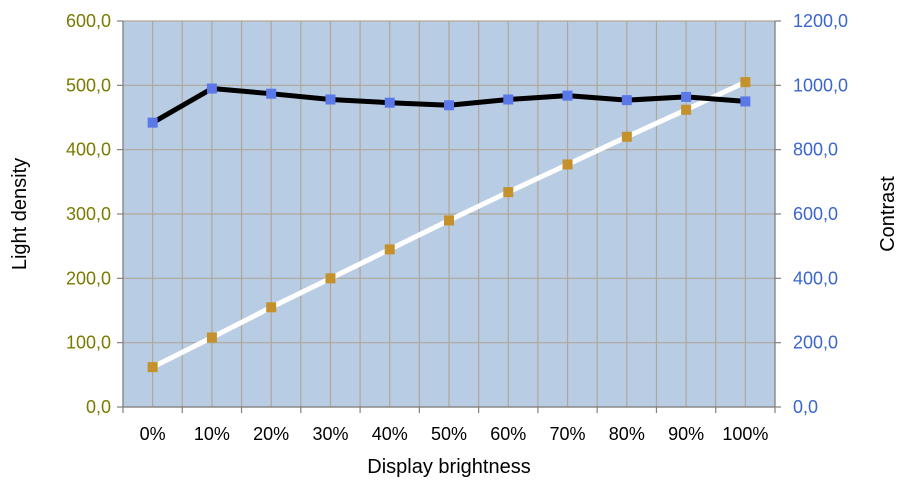 The width and height of the screenshot is (900, 485). I want to click on y2-tick-label: 0,0, so click(805, 407).